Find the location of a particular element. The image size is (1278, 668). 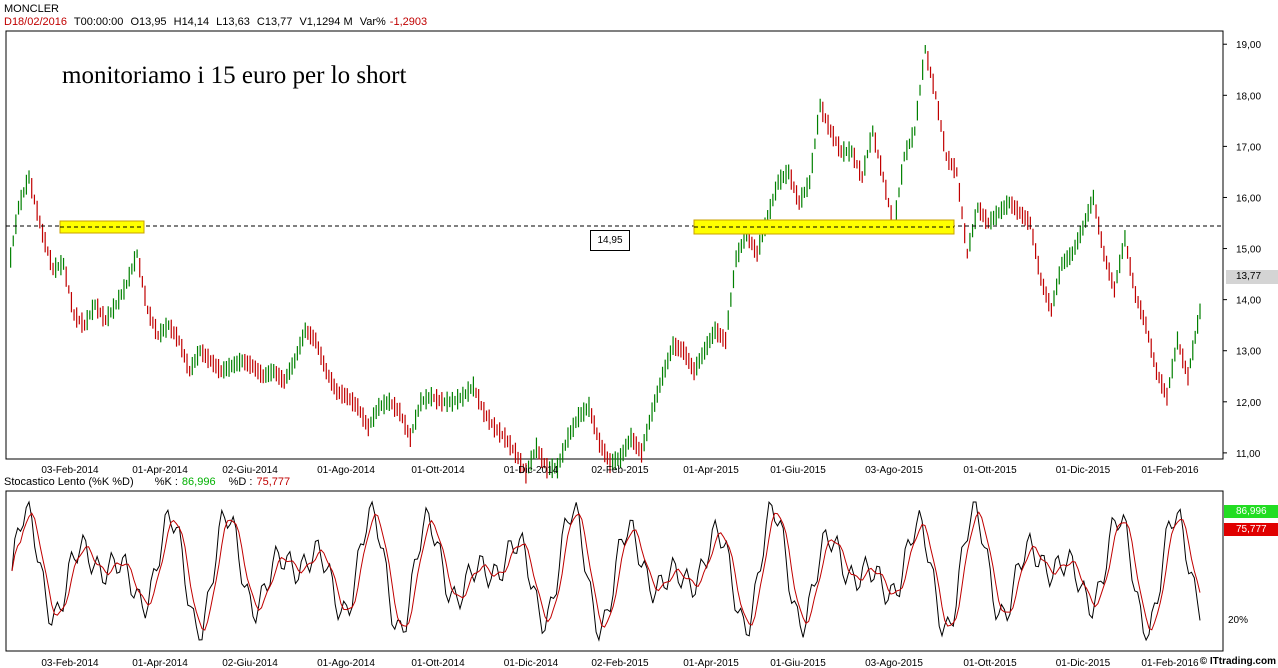

open-value: O13,95 is located at coordinates (148, 22).